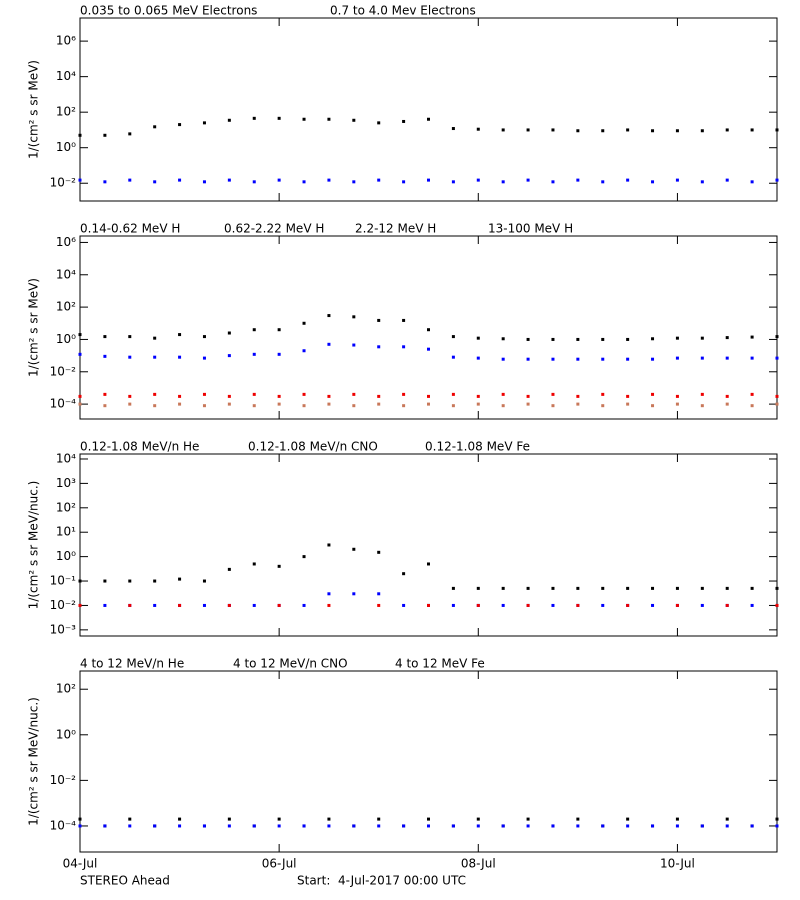 The image size is (800, 900). Describe the element at coordinates (132, 664) in the screenshot. I see `legend-label: 4 to 12 MeV/n He` at that location.